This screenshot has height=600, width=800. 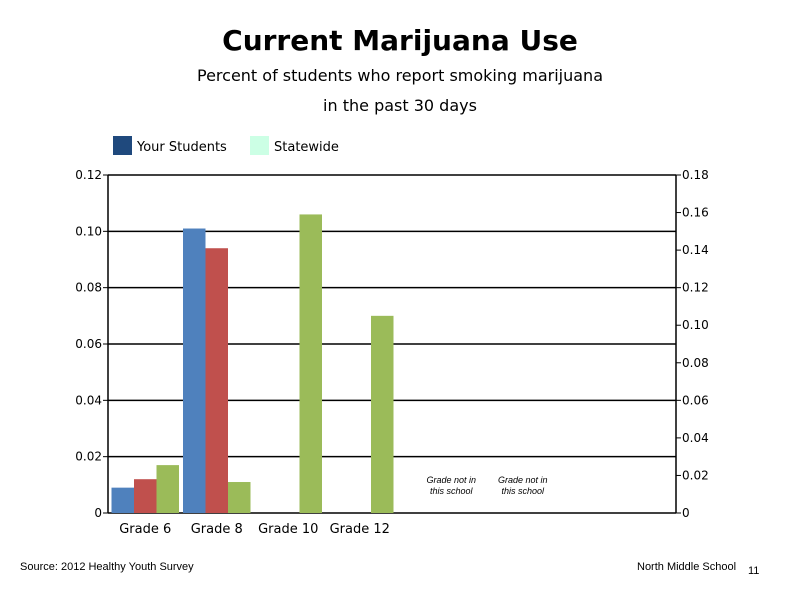 What do you see at coordinates (695, 438) in the screenshot?
I see `y-right-tick-label: 0.04` at bounding box center [695, 438].